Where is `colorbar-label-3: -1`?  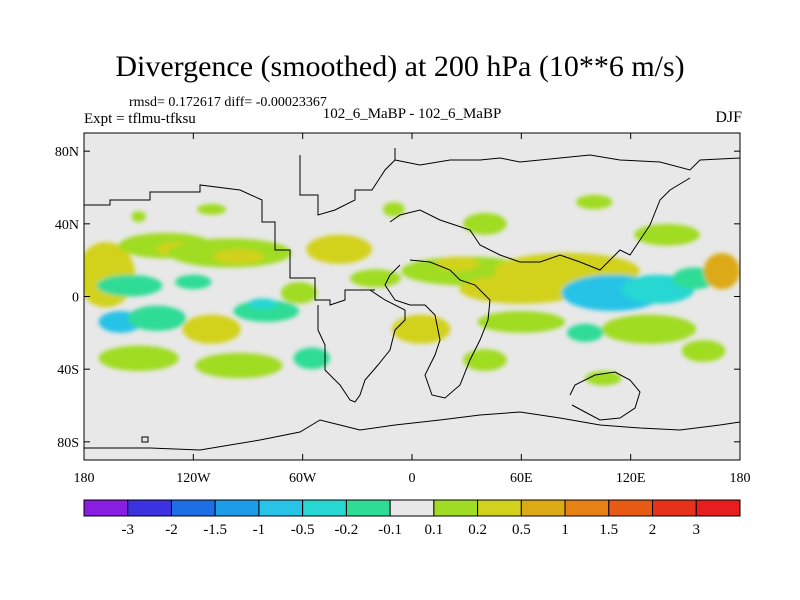 colorbar-label-3: -1 is located at coordinates (259, 530).